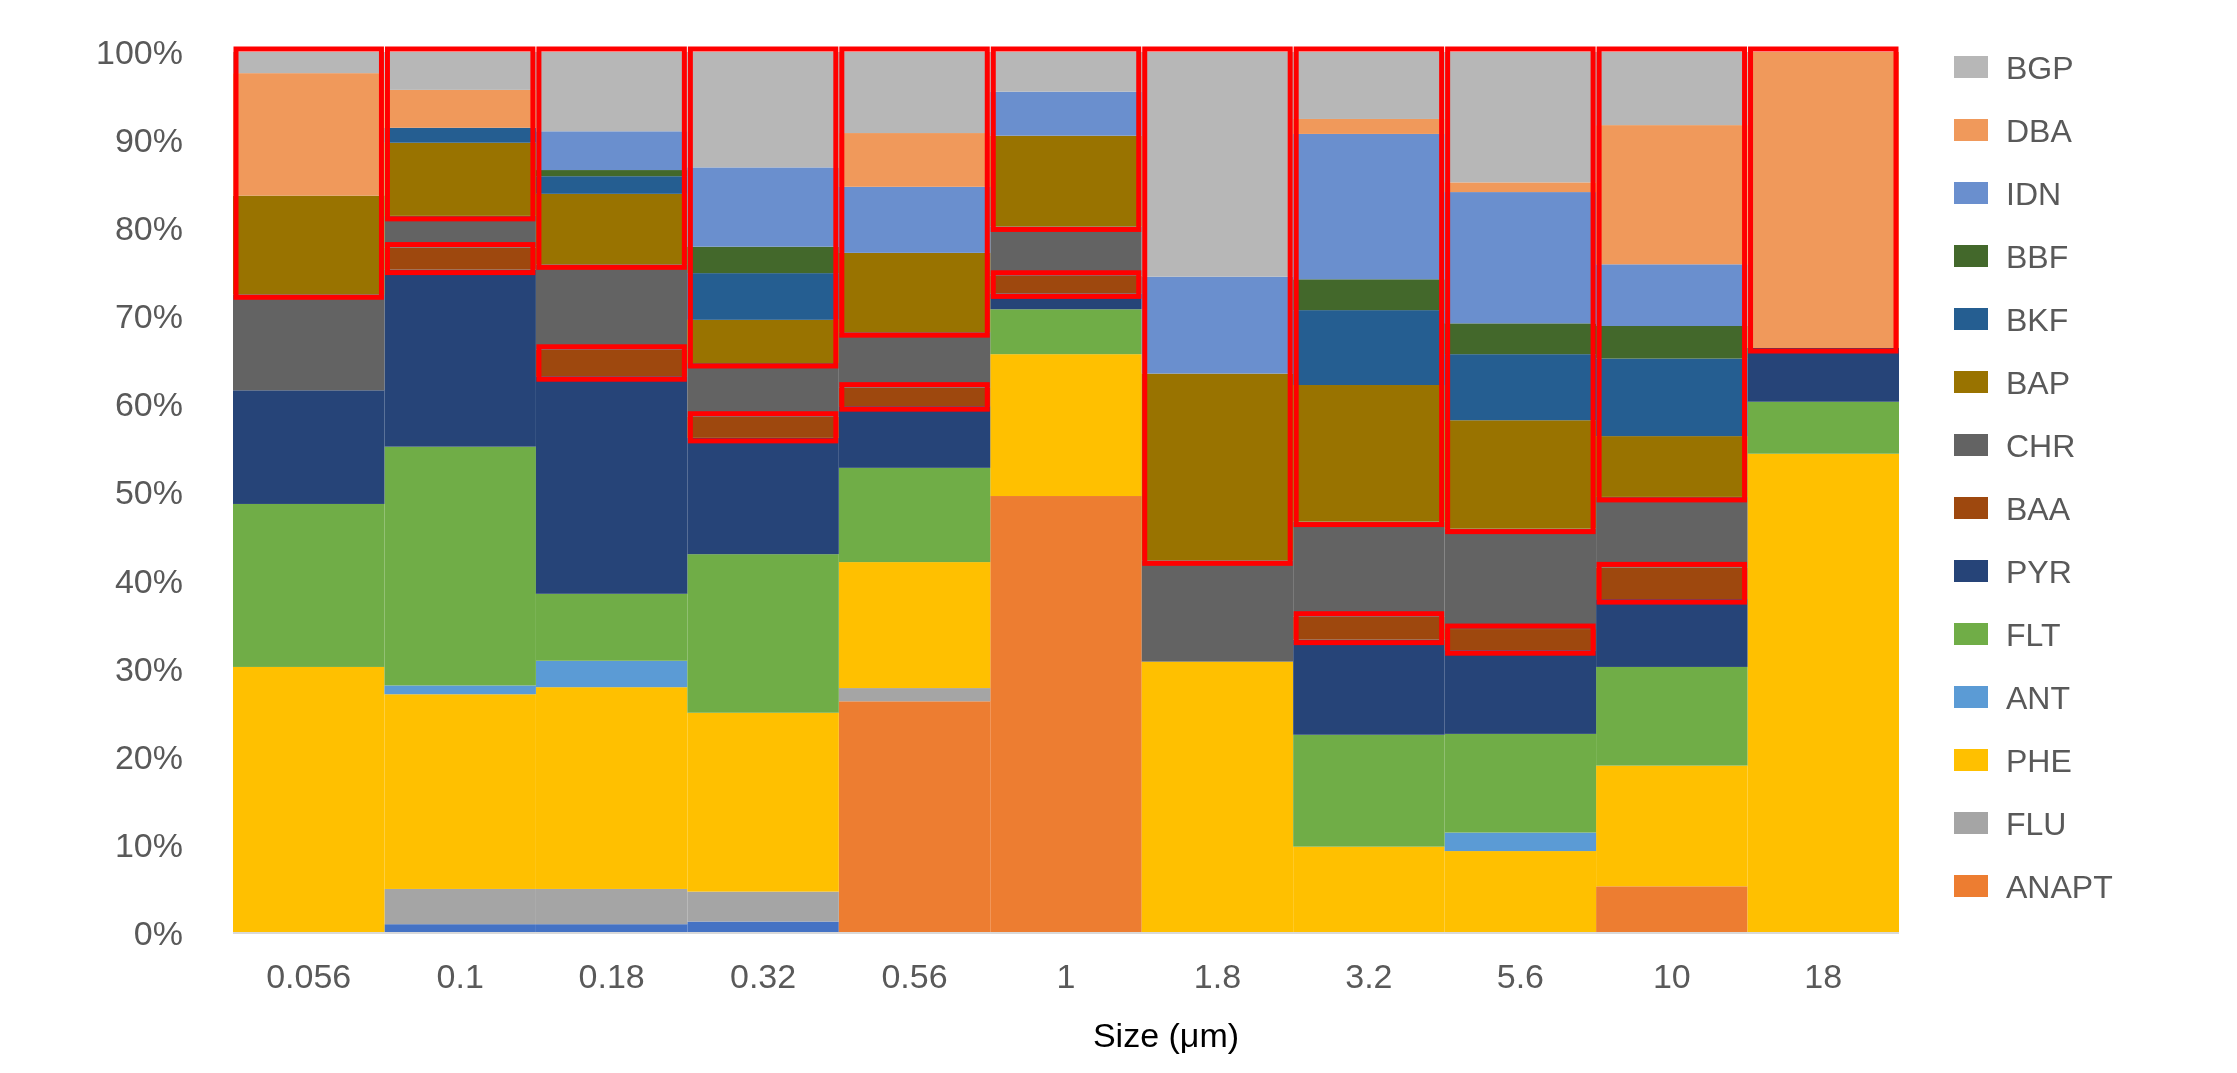 This screenshot has width=2237, height=1073. I want to click on y-tick-label: 40%, so click(148, 580).